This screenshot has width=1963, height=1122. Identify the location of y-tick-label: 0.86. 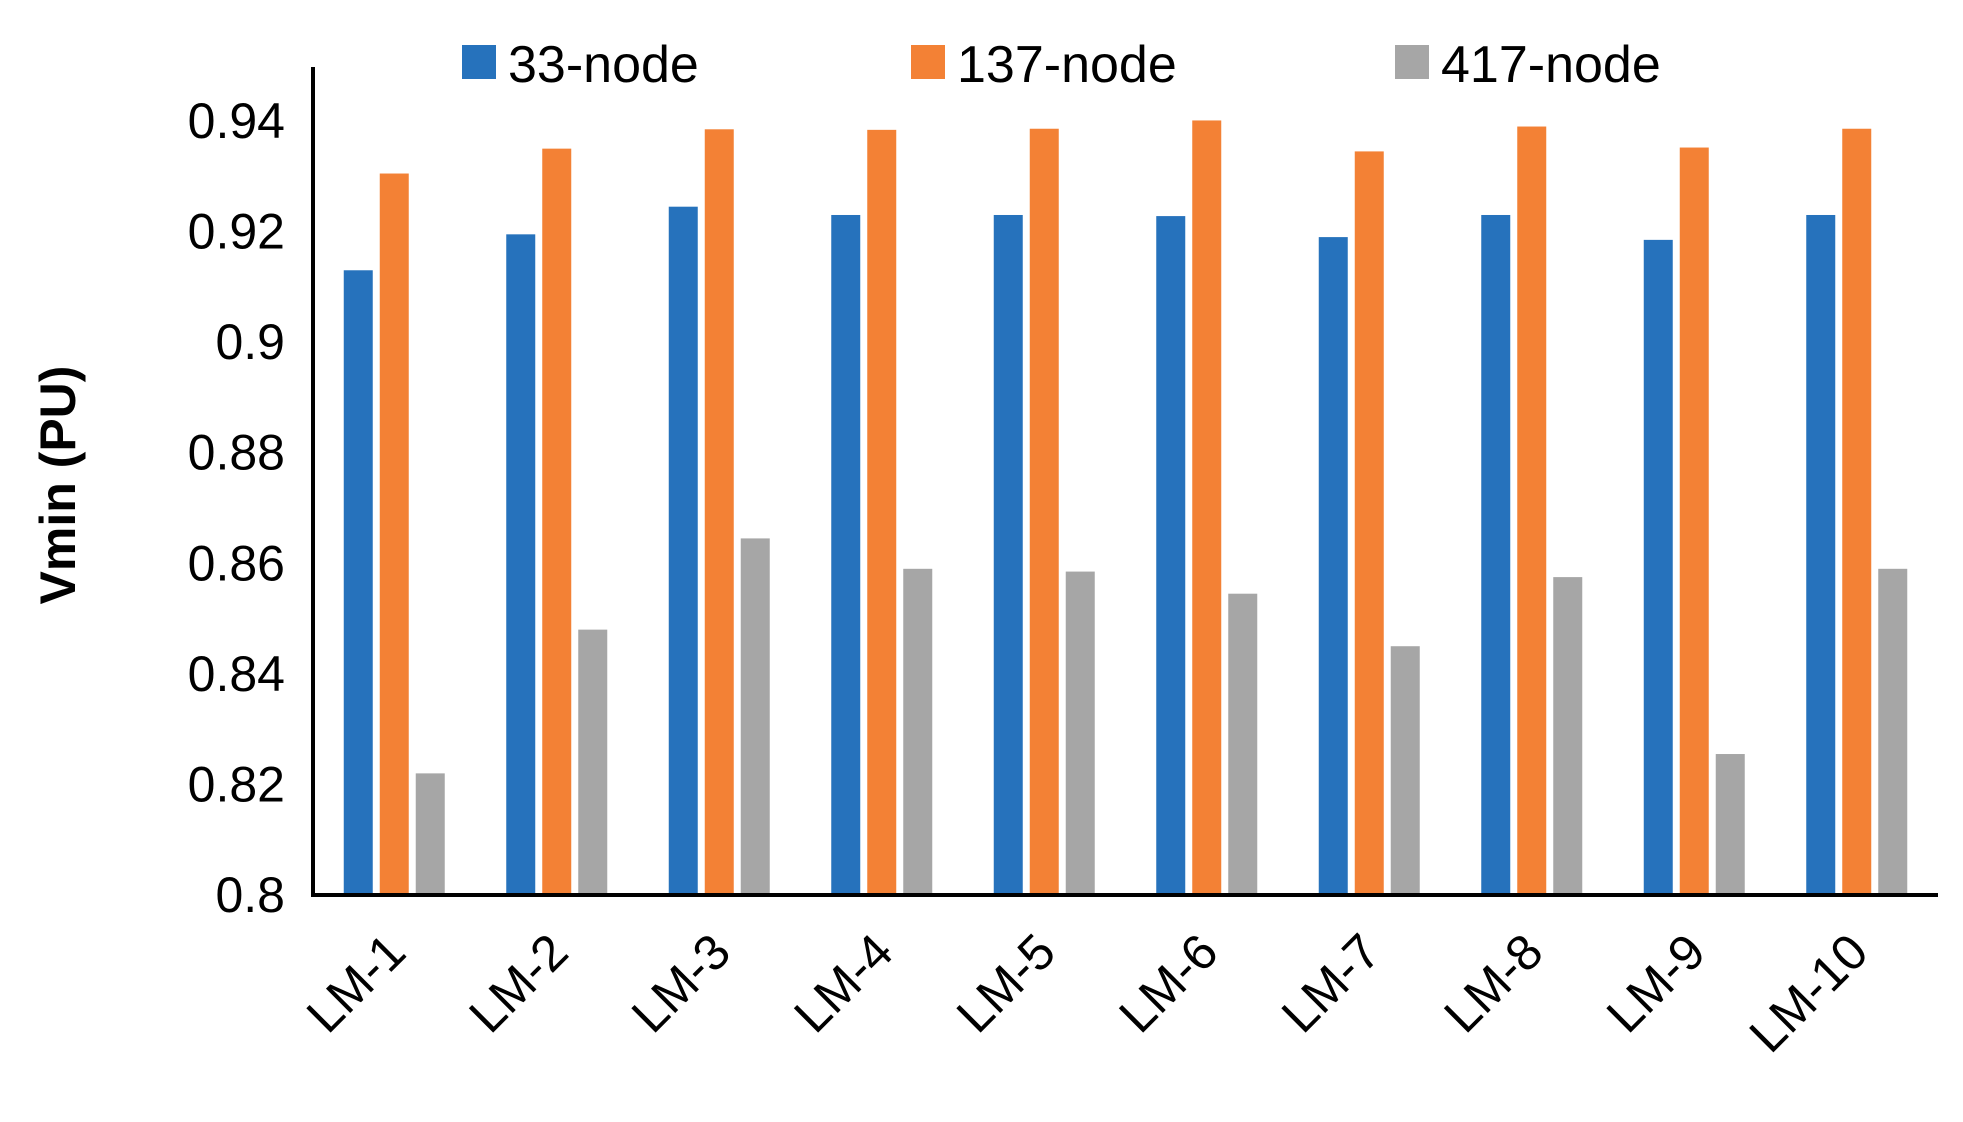
(236, 563).